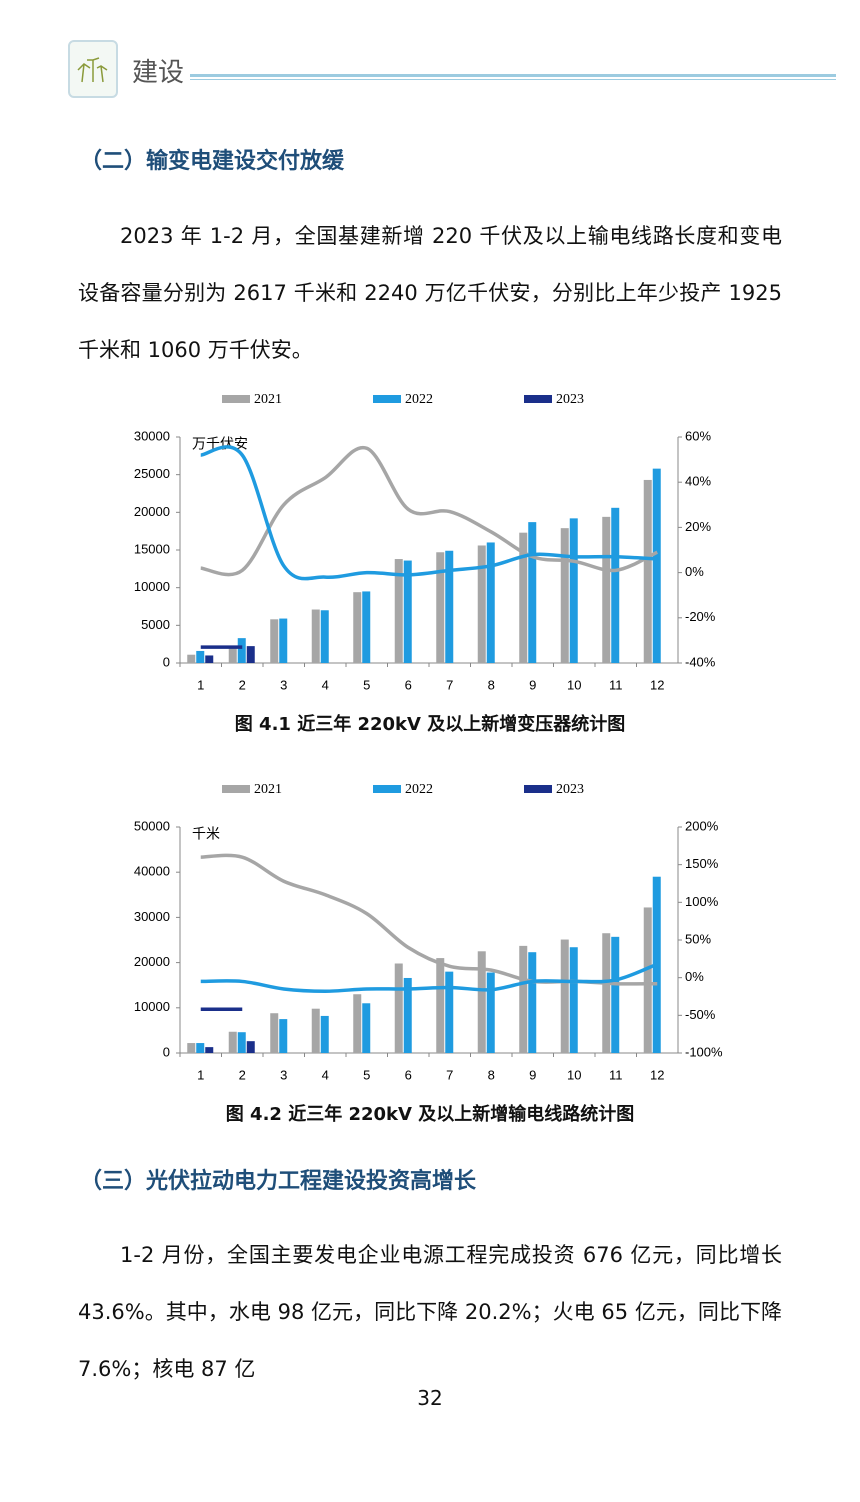 This screenshot has height=1502, width=860. What do you see at coordinates (325, 1074) in the screenshot?
I see `x-tick-label: 4` at bounding box center [325, 1074].